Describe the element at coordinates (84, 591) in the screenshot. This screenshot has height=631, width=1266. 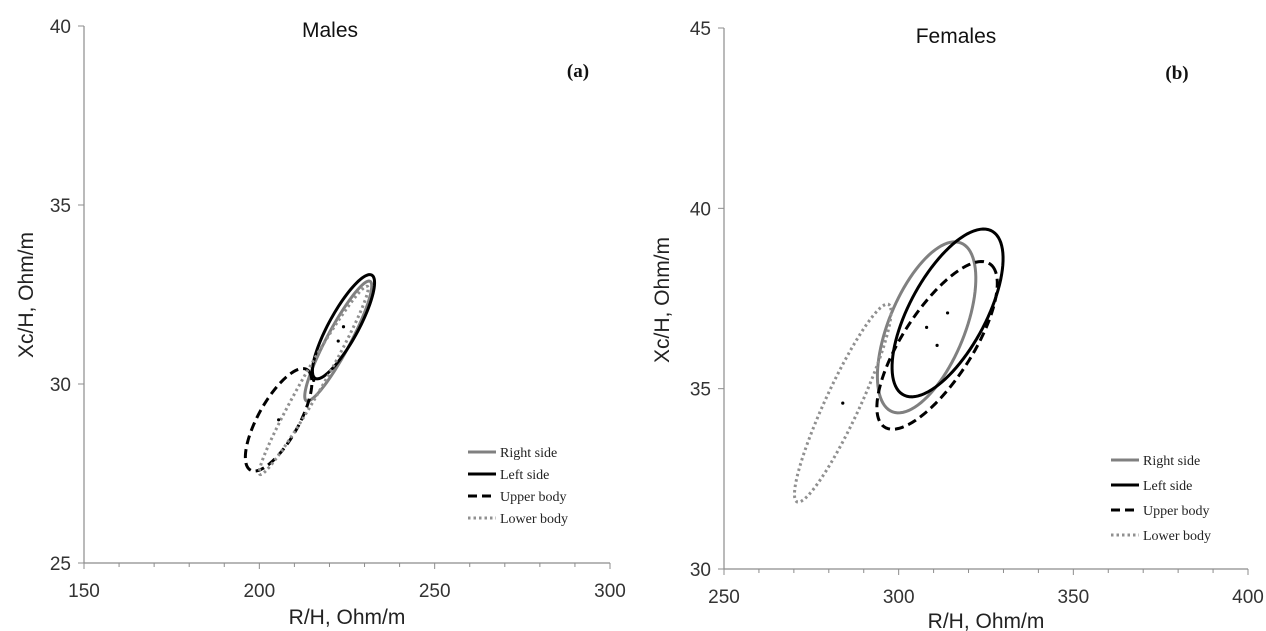
I see `x-tick-label: 150` at that location.